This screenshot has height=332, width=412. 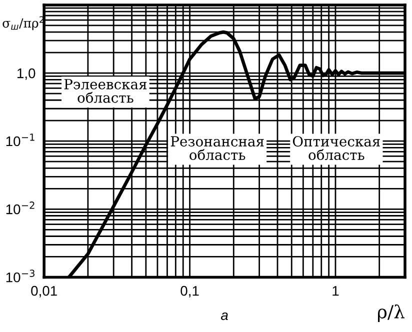 What do you see at coordinates (20, 276) in the screenshot?
I see `y-tick-label: 10$^{−3}$` at bounding box center [20, 276].